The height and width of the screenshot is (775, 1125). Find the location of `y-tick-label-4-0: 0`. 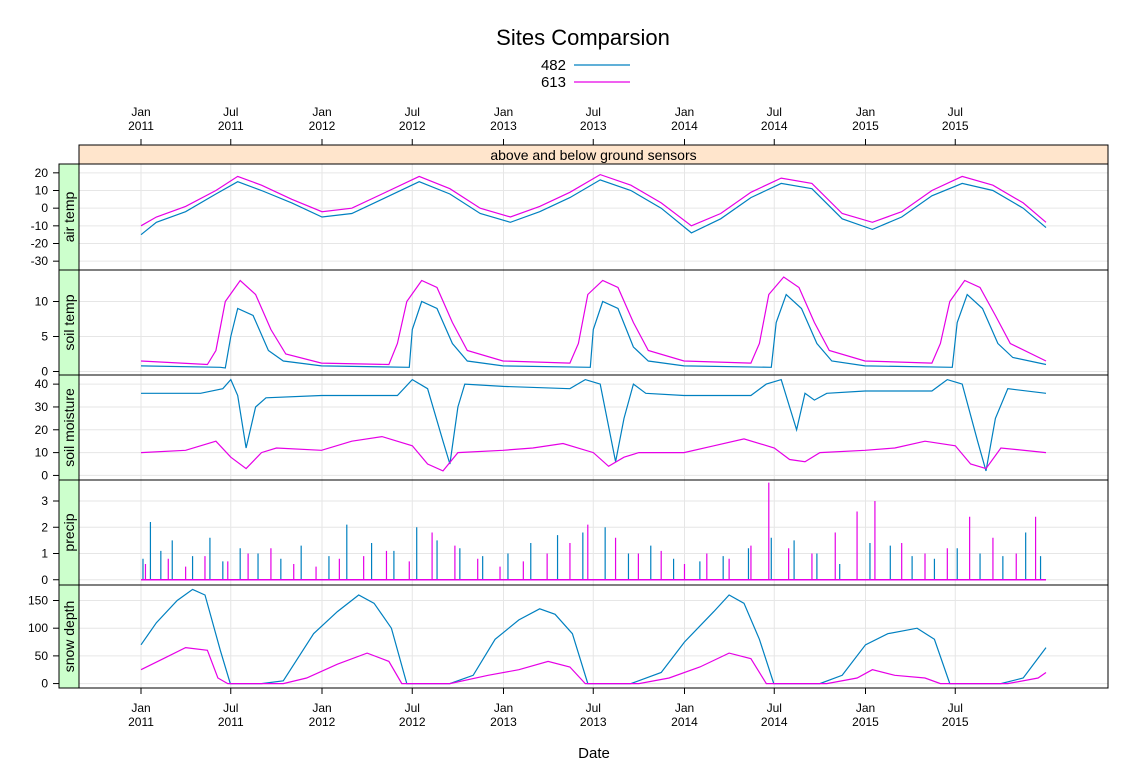

y-tick-label-4-0: 0 is located at coordinates (44, 684).